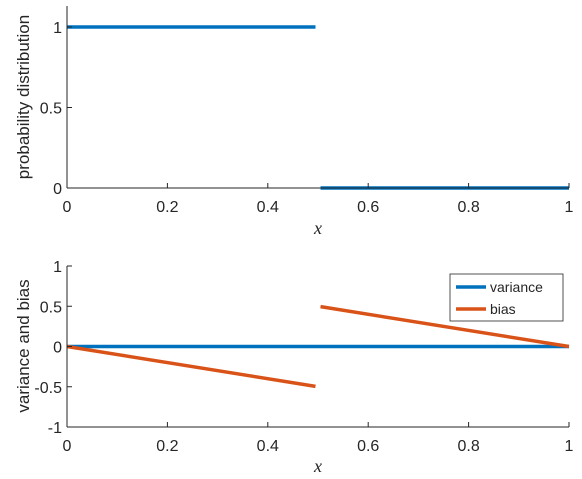 This screenshot has height=479, width=582. Describe the element at coordinates (48, 388) in the screenshot. I see `y-tick-label: -0.5` at that location.